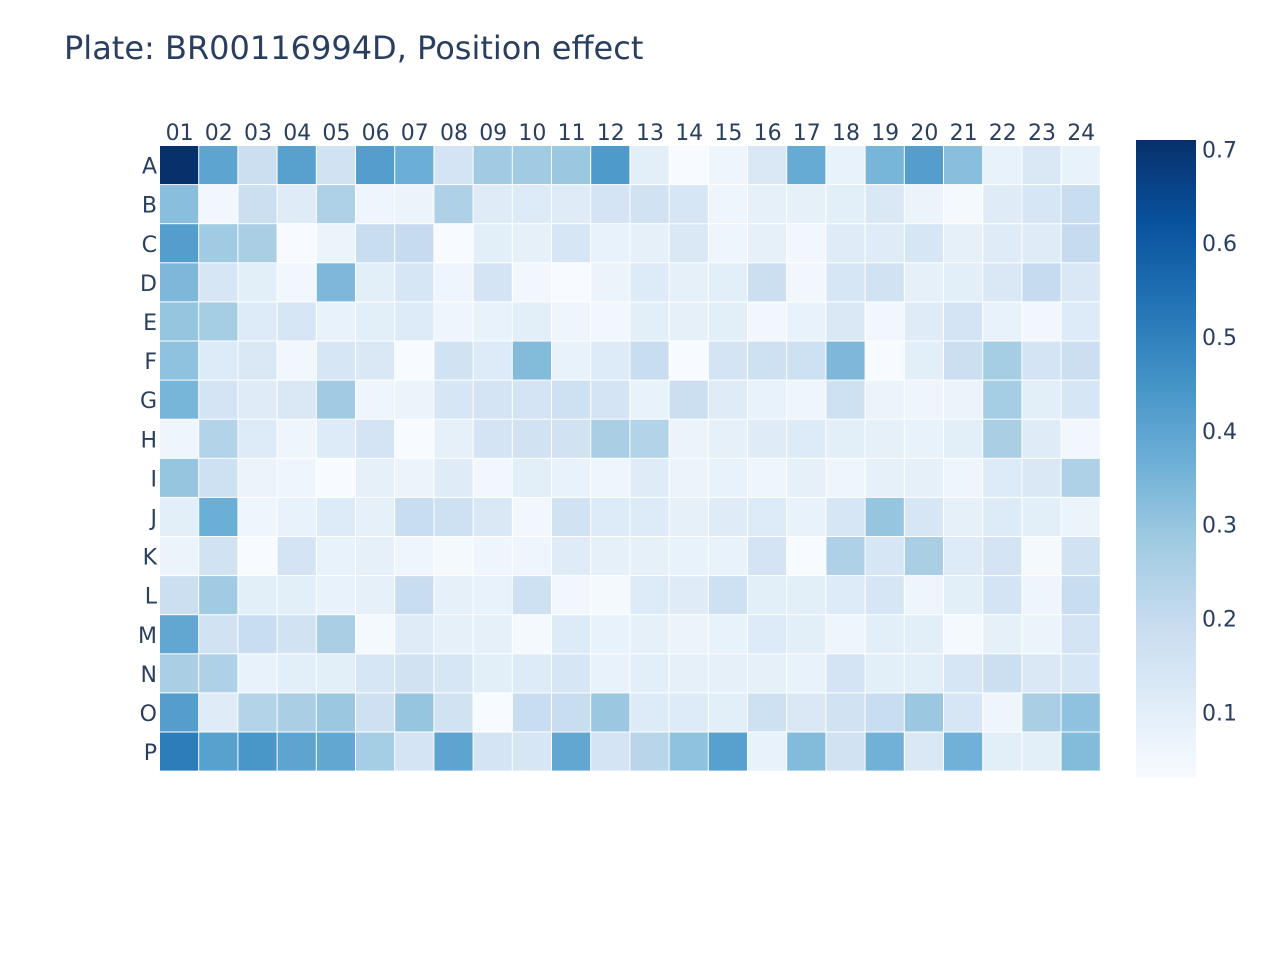  What do you see at coordinates (150, 323) in the screenshot?
I see `y-tick-label: E` at bounding box center [150, 323].